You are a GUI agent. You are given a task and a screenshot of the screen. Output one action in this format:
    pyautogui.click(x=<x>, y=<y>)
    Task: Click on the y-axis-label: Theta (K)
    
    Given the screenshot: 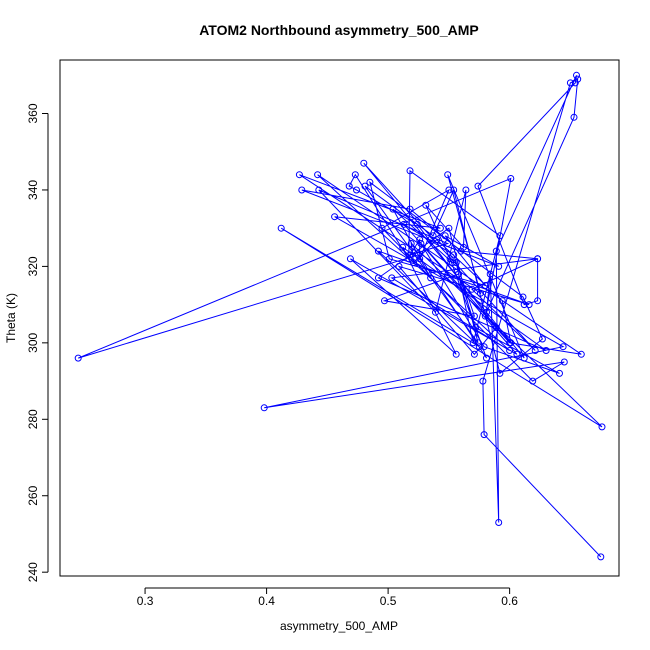 What is the action you would take?
    pyautogui.click(x=11, y=318)
    